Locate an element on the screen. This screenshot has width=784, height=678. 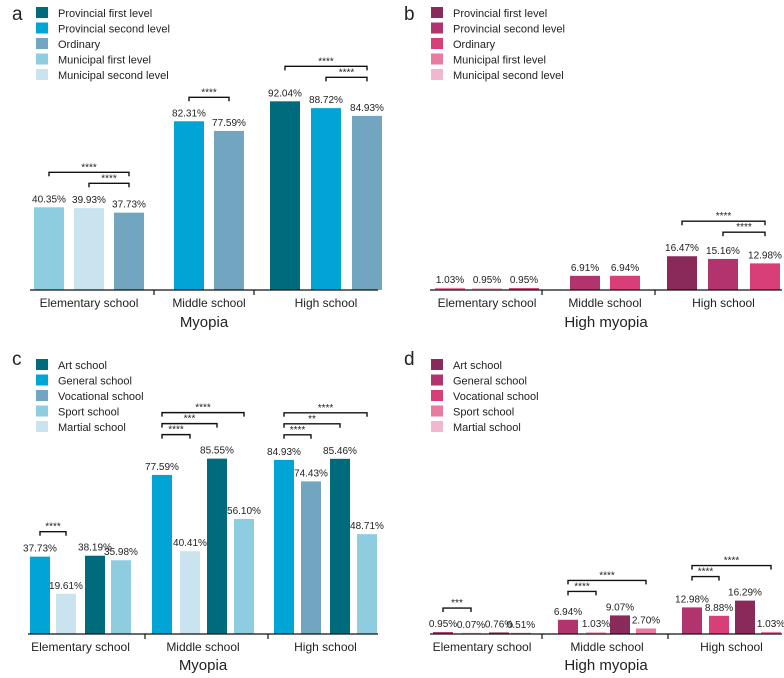
data-label: 1.03% is located at coordinates (770, 624).